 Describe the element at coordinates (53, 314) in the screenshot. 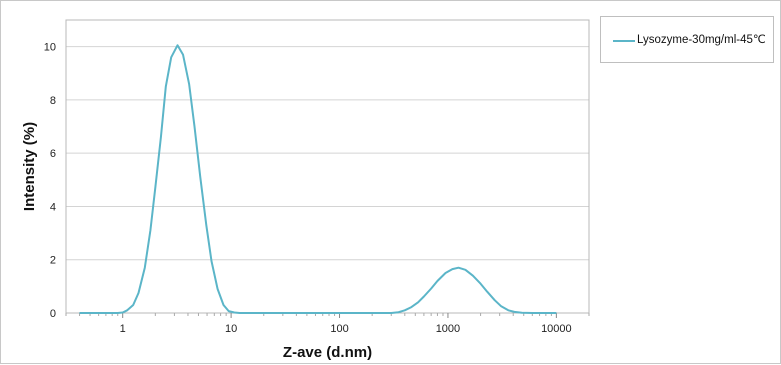

I see `y-tick-label: 0` at that location.